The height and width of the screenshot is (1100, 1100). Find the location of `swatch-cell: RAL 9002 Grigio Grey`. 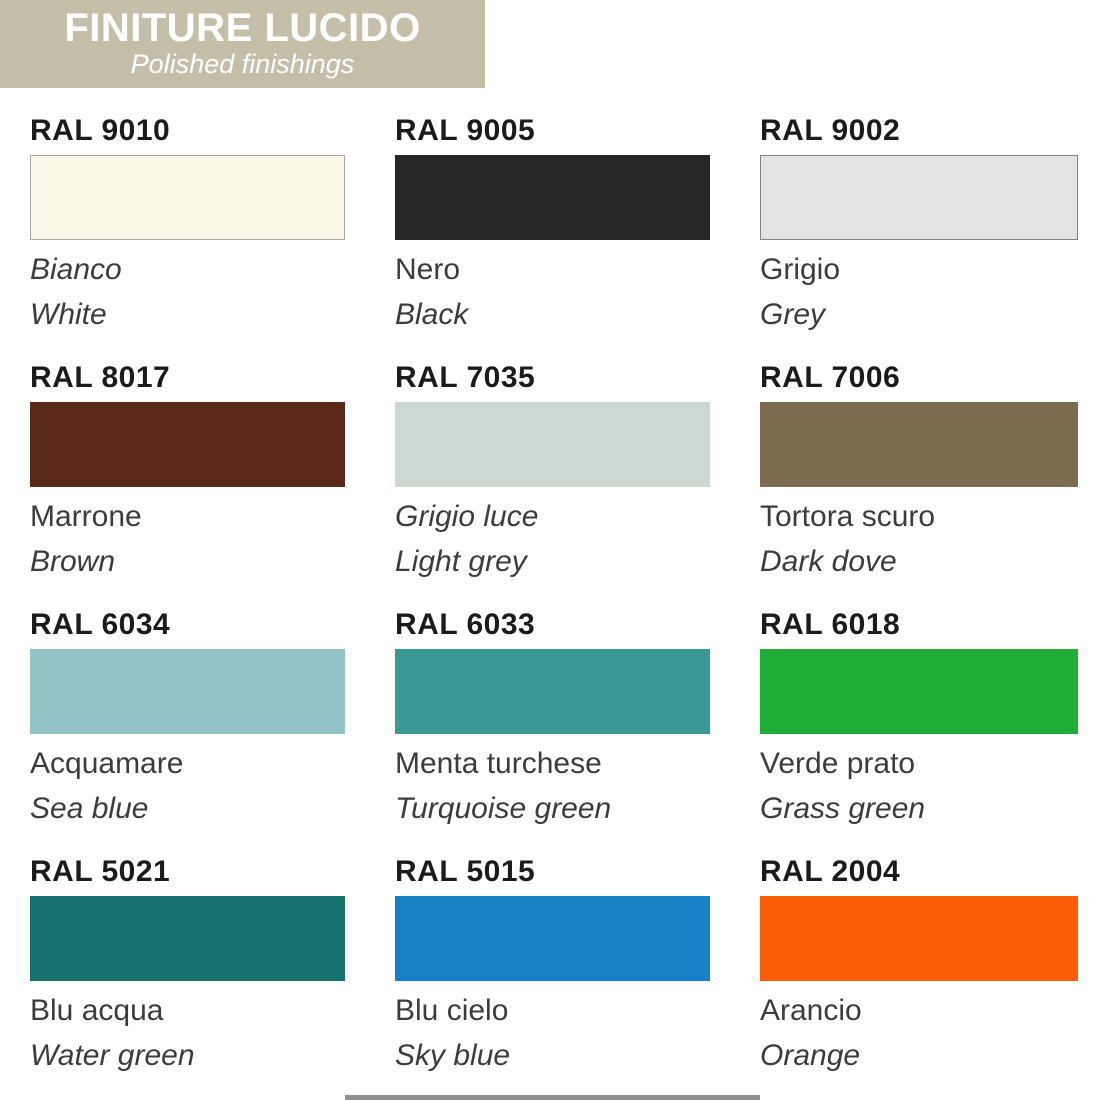

swatch-cell: RAL 9002 Grigio Grey is located at coordinates (919, 236).